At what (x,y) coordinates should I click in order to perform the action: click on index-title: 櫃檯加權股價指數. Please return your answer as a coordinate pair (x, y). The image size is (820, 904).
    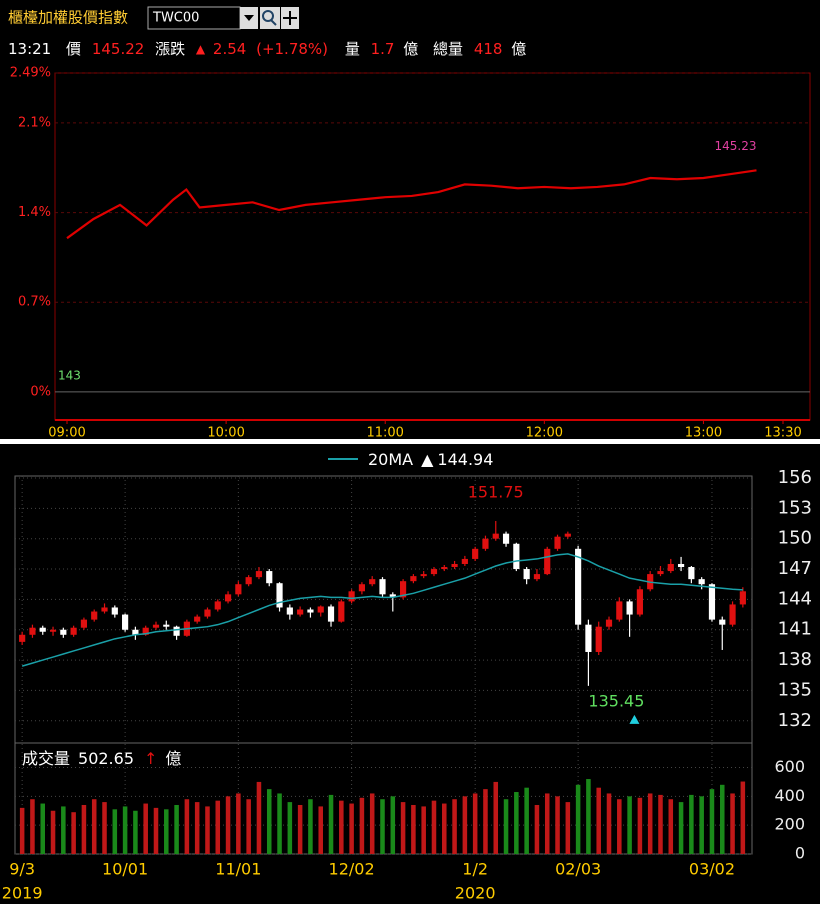
    Looking at the image, I should click on (68, 18).